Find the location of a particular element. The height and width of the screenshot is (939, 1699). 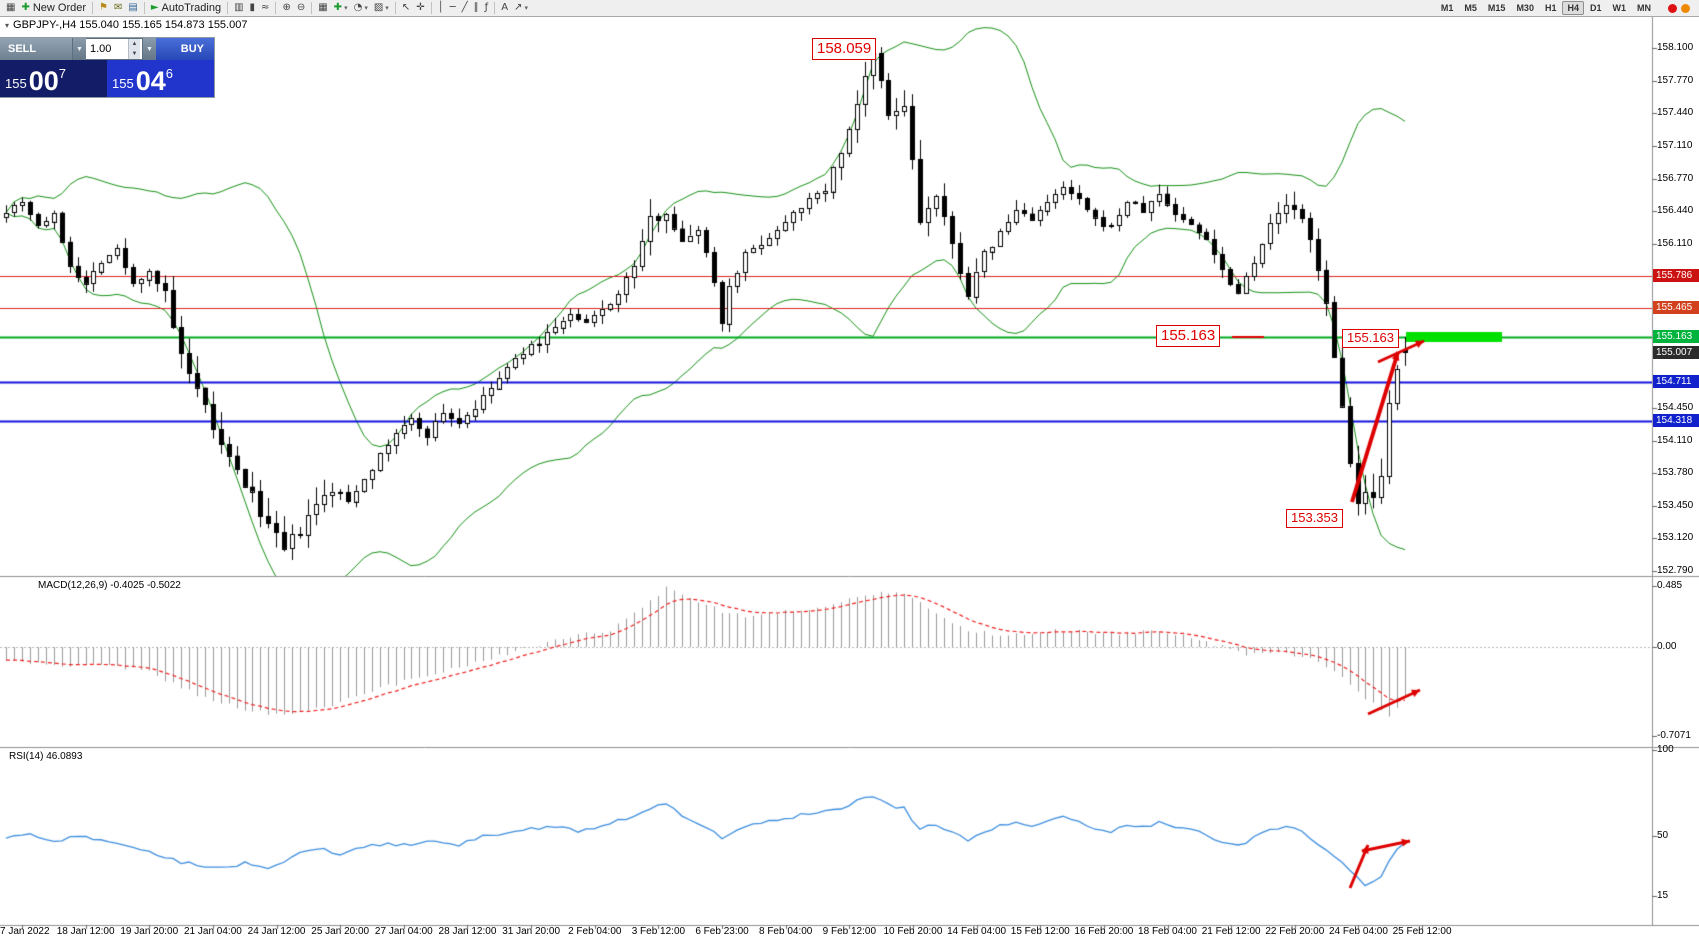

one-click-trading-widget: SELL ▼ ▲ ▼ ▼ BUY 155 00 7 155 04 6 is located at coordinates (107, 67).